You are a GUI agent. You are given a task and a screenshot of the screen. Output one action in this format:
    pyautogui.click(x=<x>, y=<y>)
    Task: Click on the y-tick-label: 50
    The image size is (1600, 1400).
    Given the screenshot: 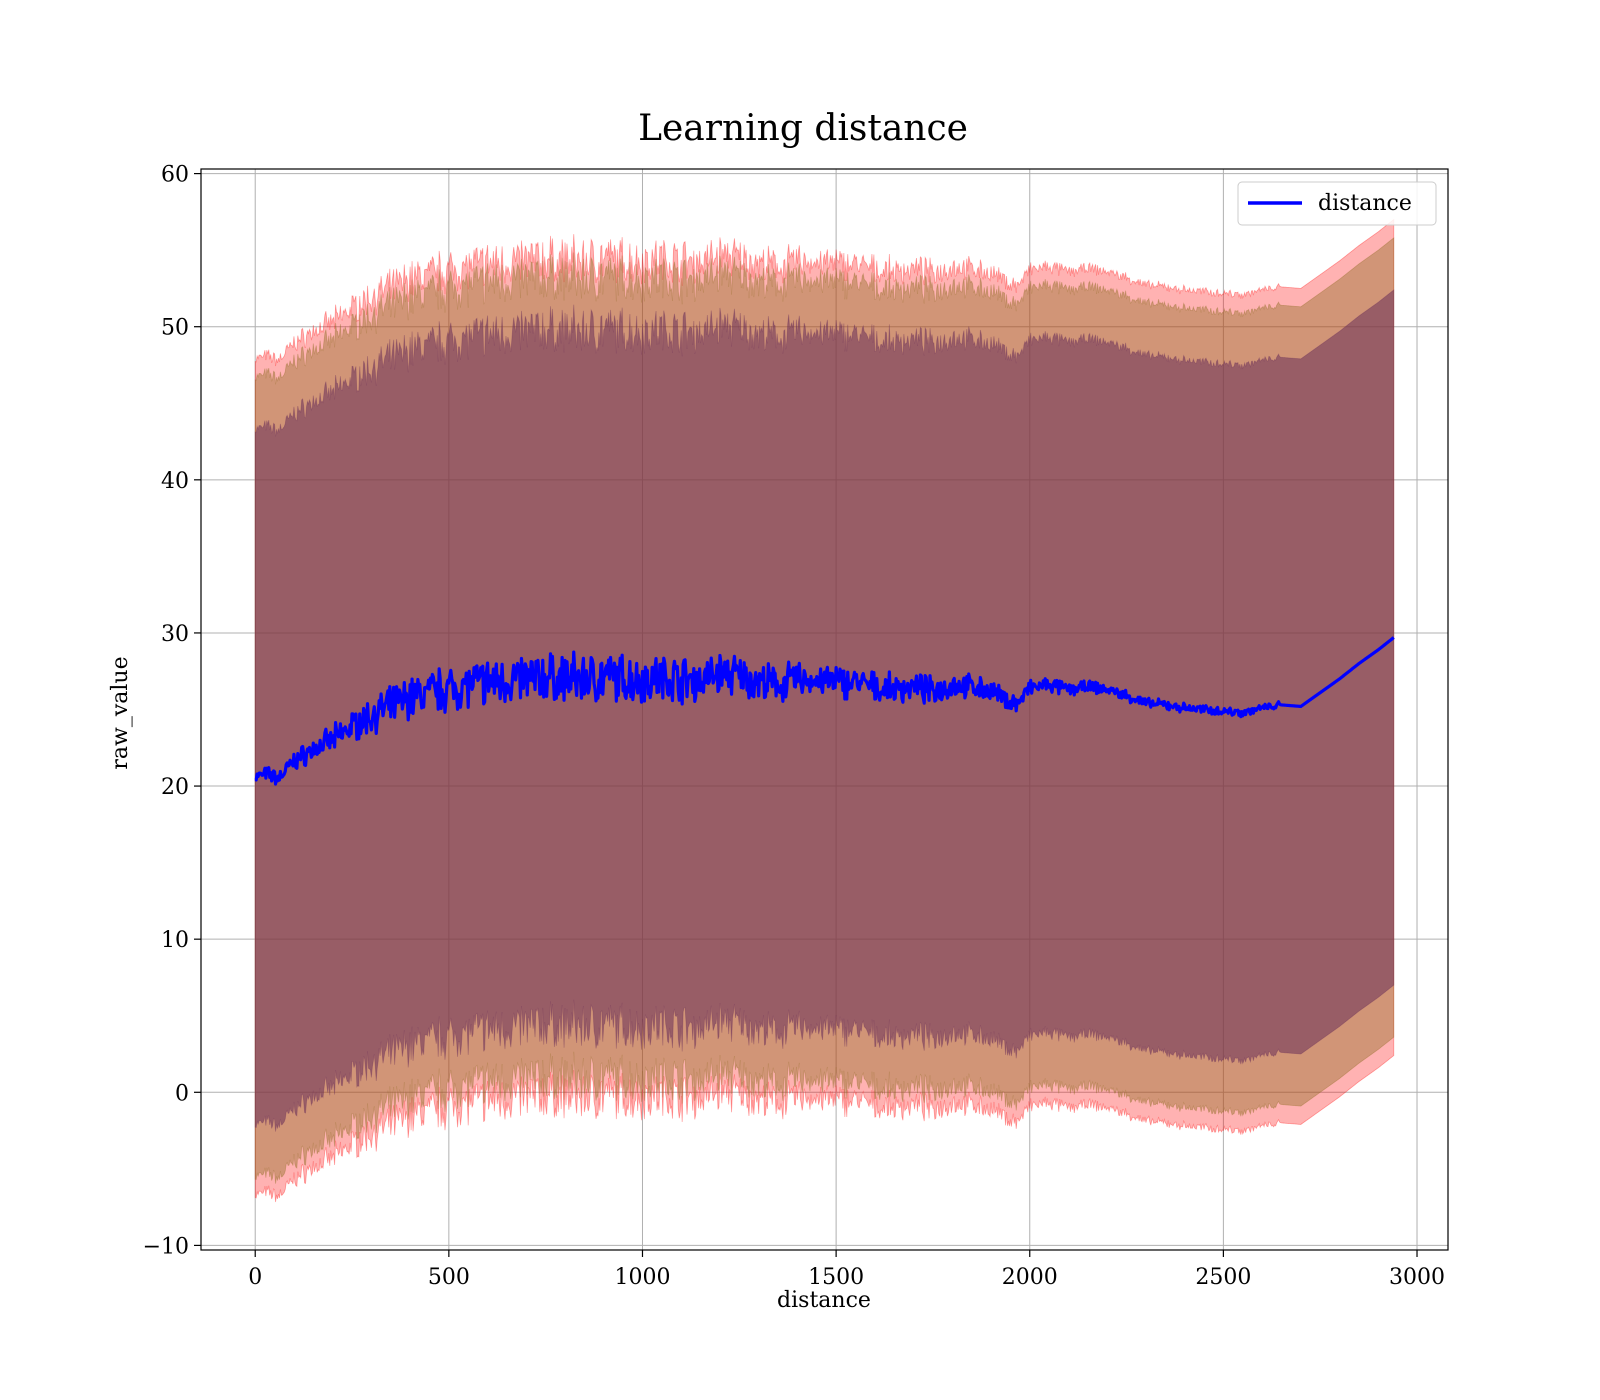 What is the action you would take?
    pyautogui.click(x=175, y=328)
    